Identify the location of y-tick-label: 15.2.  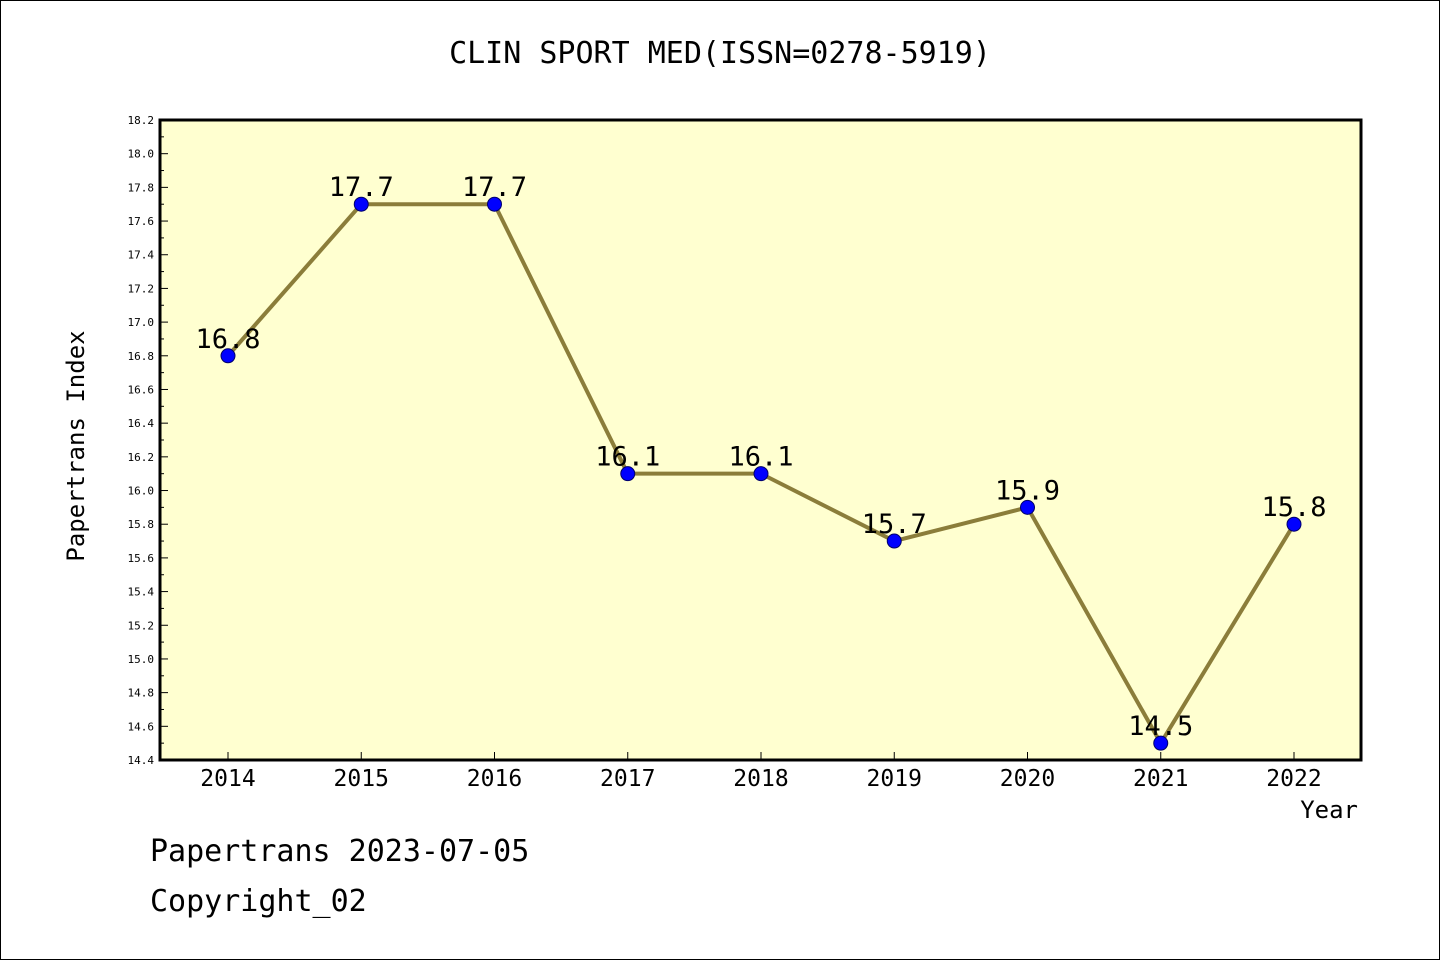
(141, 625).